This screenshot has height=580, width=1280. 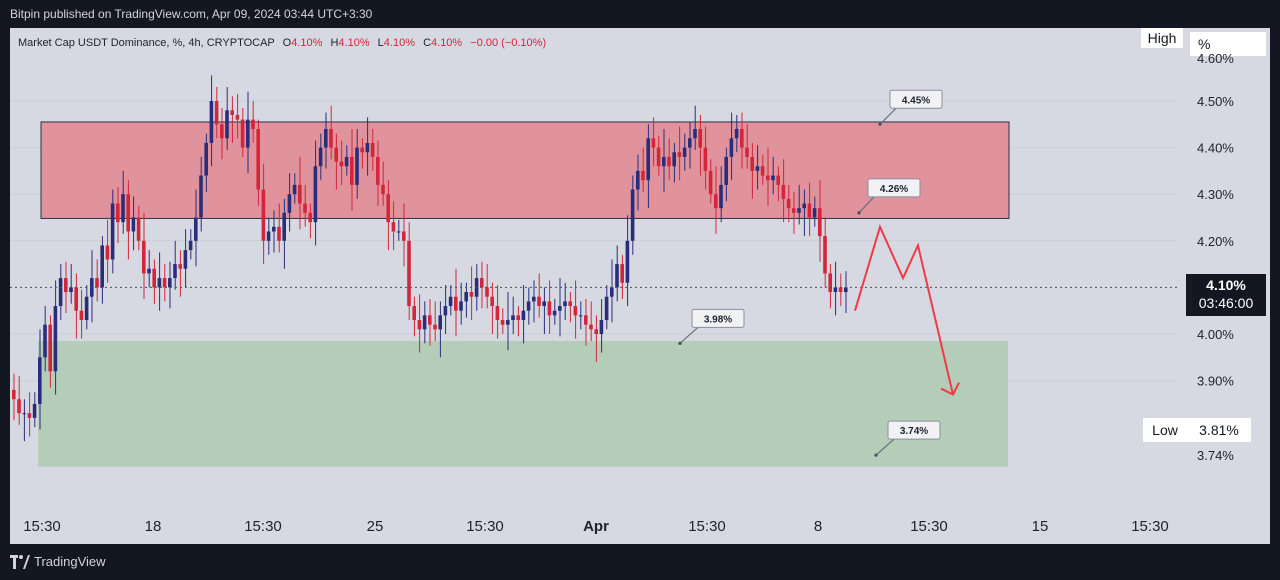 What do you see at coordinates (508, 43) in the screenshot?
I see `legend-change: −0.00 (−0.10%)` at bounding box center [508, 43].